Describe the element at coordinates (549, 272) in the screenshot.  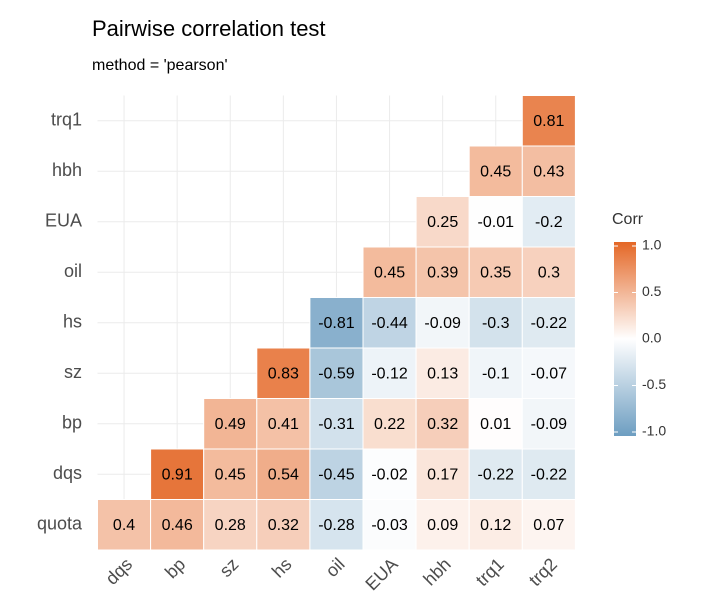
I see `cell-label: 0.3` at that location.